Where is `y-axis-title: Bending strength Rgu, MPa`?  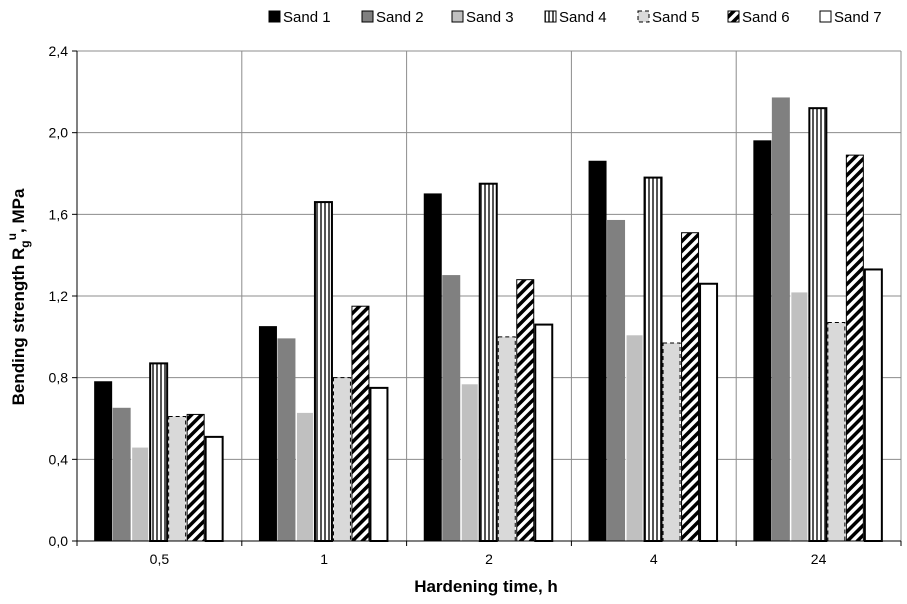 y-axis-title: Bending strength Rgu, MPa is located at coordinates (18, 296).